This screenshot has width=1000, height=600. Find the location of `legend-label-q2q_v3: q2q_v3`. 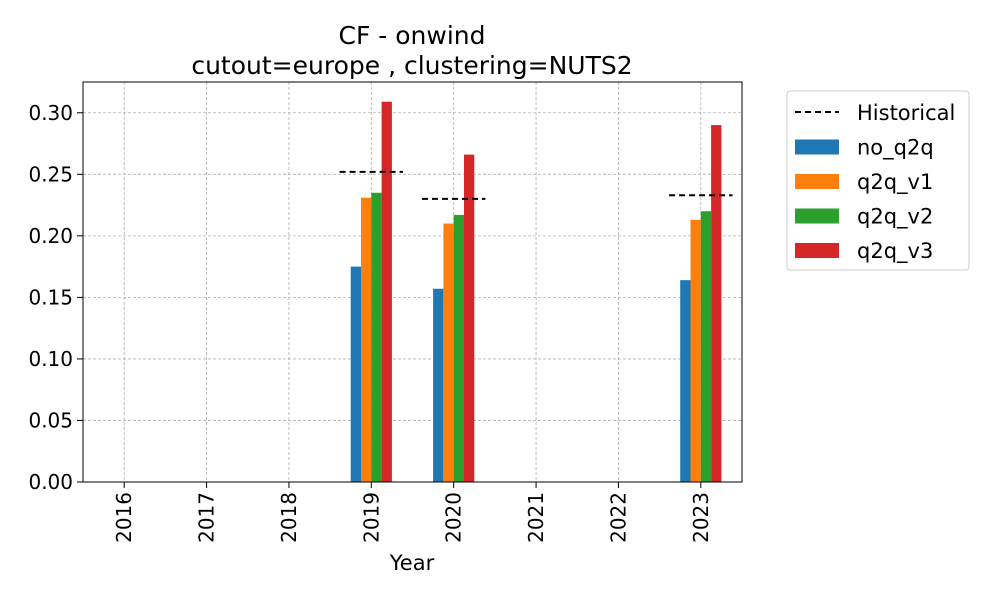

legend-label-q2q_v3: q2q_v3 is located at coordinates (895, 251).